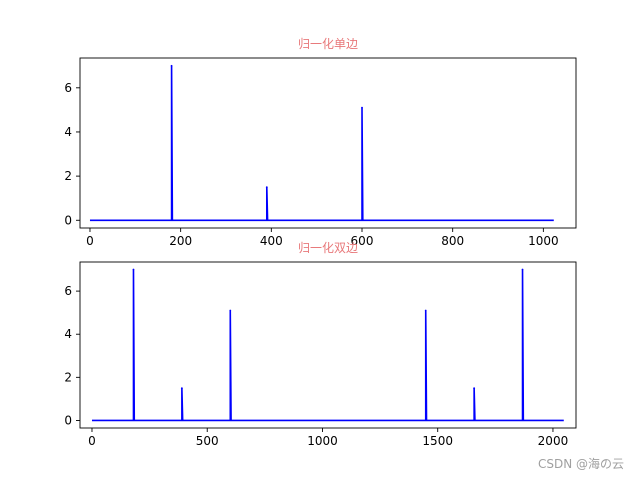 The height and width of the screenshot is (480, 640). I want to click on watermark: CSDN @海の云, so click(580, 464).